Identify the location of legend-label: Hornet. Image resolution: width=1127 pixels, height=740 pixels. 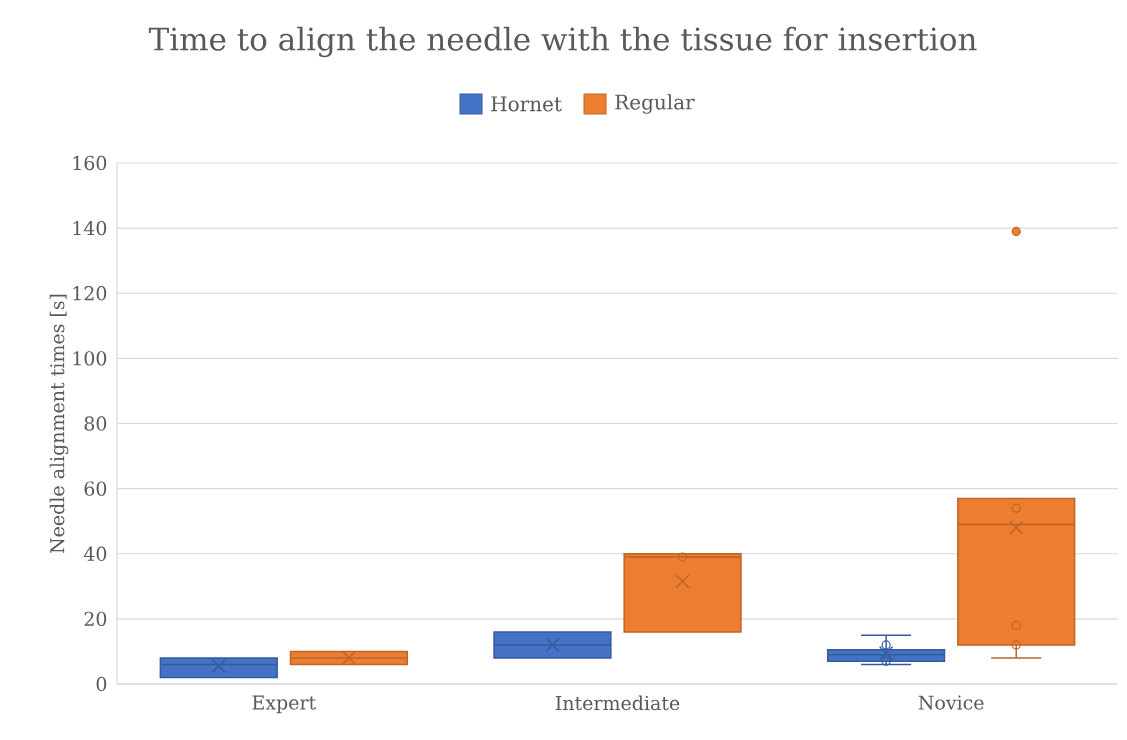
(526, 104).